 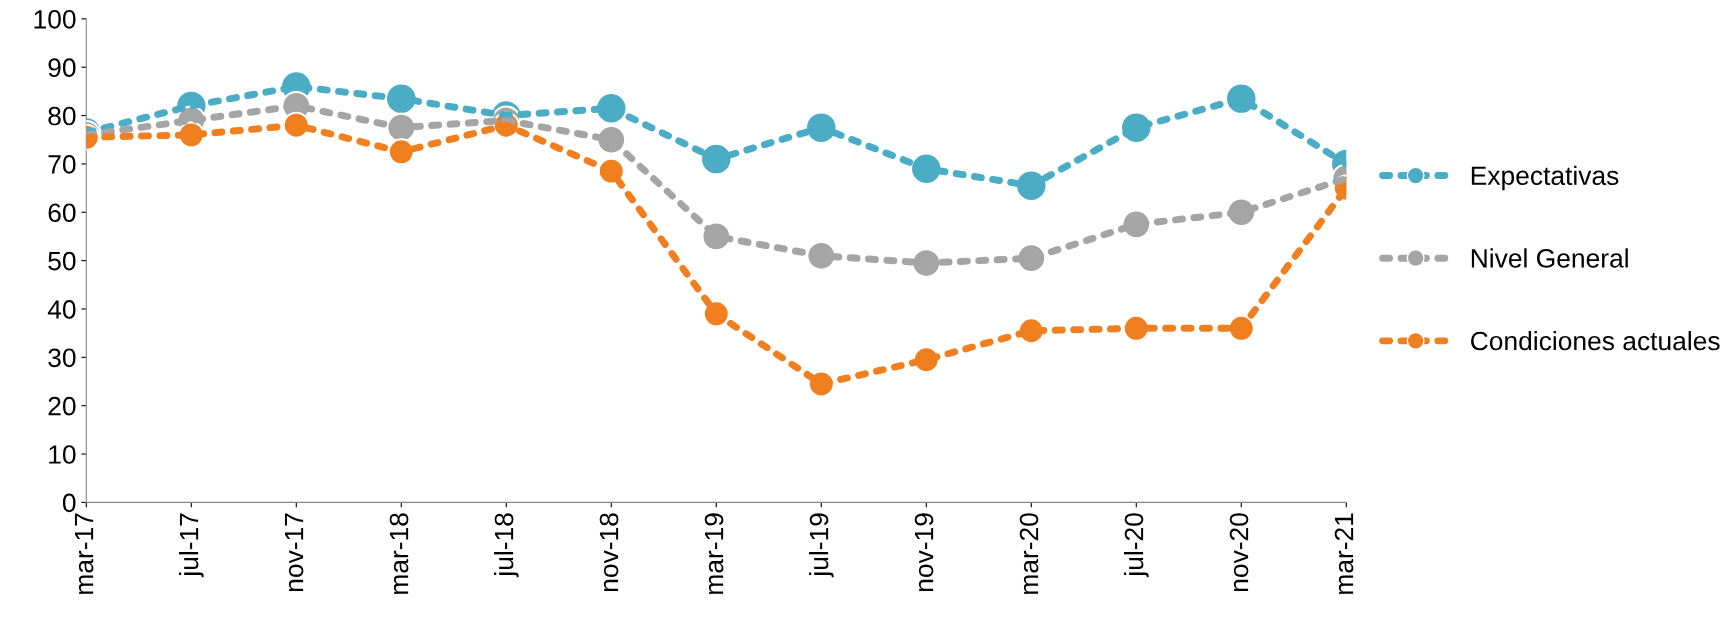 What do you see at coordinates (1545, 178) in the screenshot?
I see `legend-label: Expectativas` at bounding box center [1545, 178].